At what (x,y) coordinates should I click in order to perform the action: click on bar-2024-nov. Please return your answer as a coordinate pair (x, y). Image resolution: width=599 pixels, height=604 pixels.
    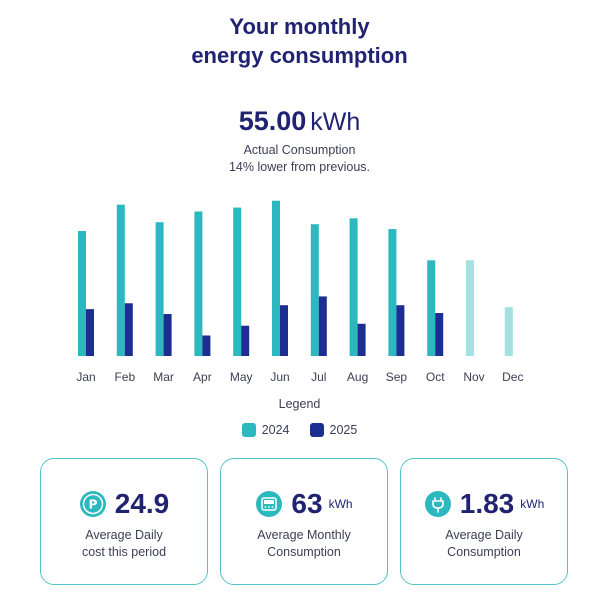
    Looking at the image, I should click on (470, 308).